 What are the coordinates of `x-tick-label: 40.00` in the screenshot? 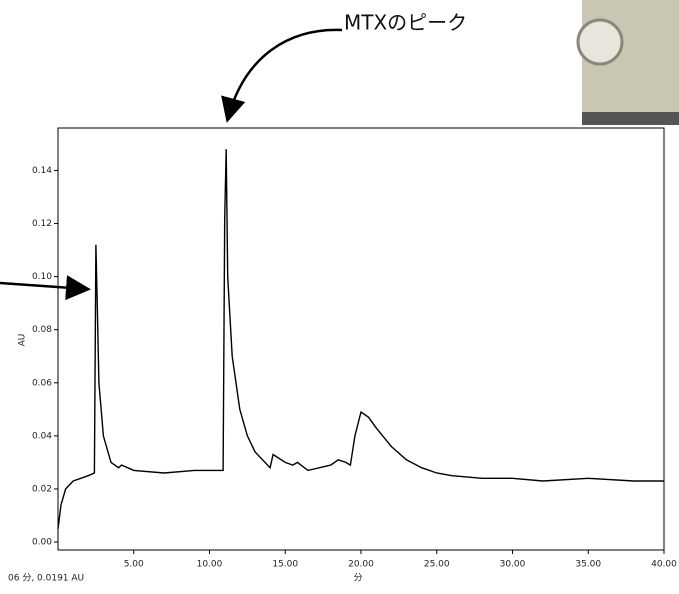 It's located at (664, 565).